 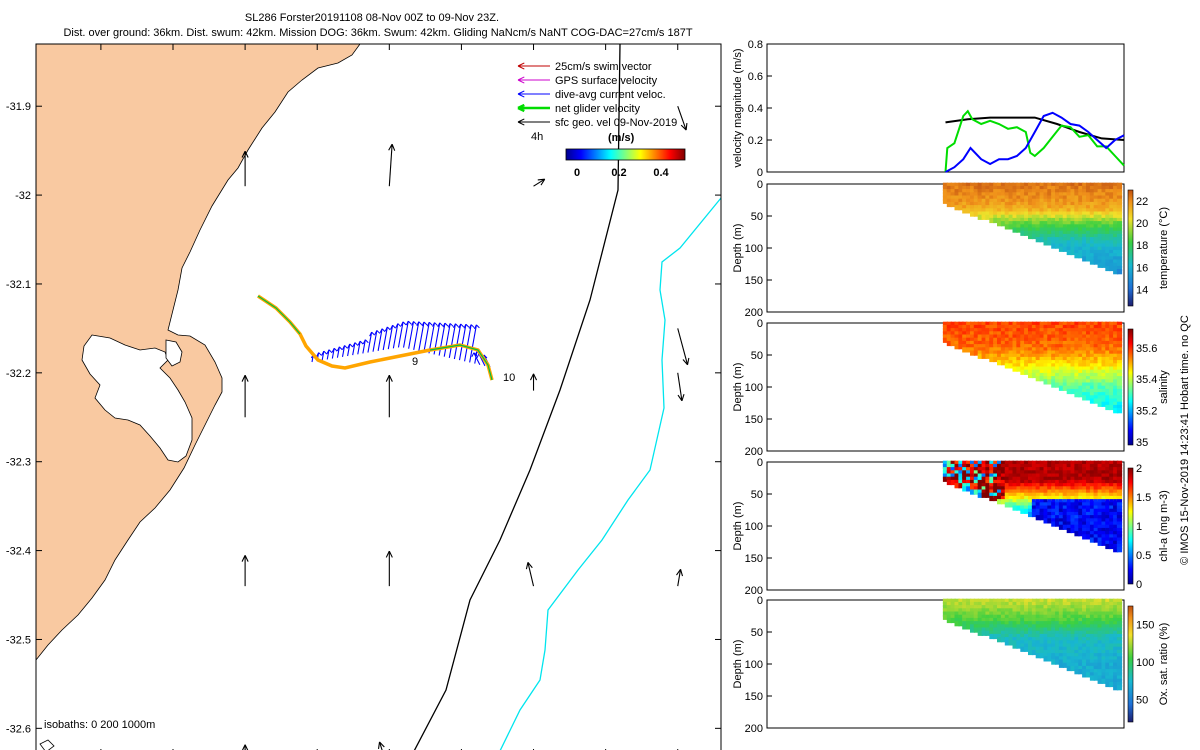 What do you see at coordinates (754, 559) in the screenshot?
I see `section-ytick-label: 150` at bounding box center [754, 559].